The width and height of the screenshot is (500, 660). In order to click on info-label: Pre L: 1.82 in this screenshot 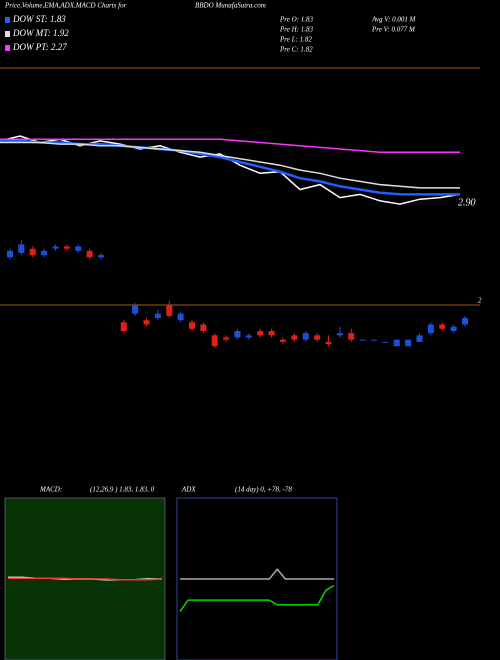, I will do `click(295, 40)`.